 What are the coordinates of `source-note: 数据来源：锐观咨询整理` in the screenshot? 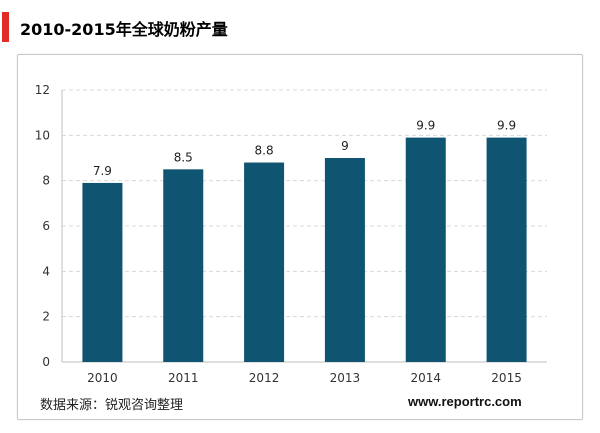 It's located at (112, 405).